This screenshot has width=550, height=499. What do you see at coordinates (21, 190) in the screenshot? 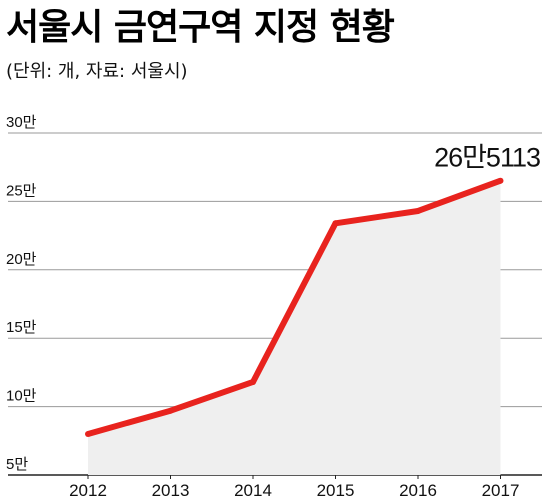
I see `y-tick-label: 25만` at bounding box center [21, 190].